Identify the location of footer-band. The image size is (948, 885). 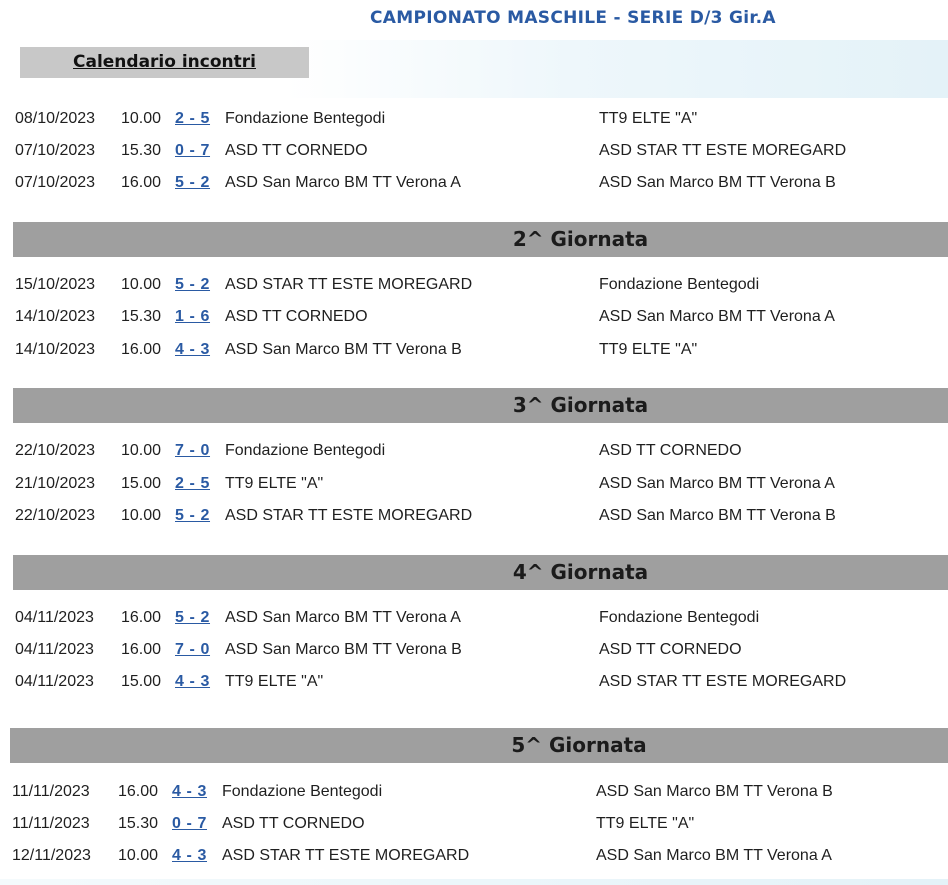
(474, 882).